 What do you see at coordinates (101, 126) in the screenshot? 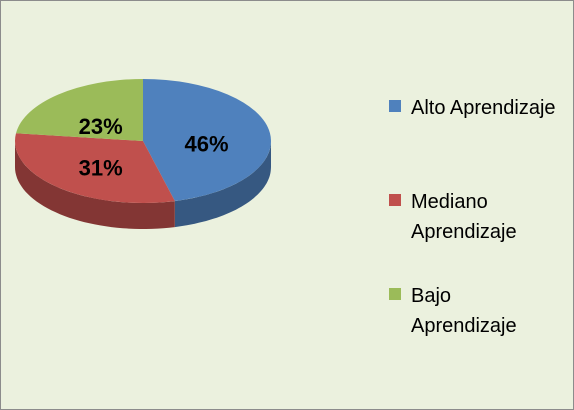
I see `data-label: 23%` at bounding box center [101, 126].